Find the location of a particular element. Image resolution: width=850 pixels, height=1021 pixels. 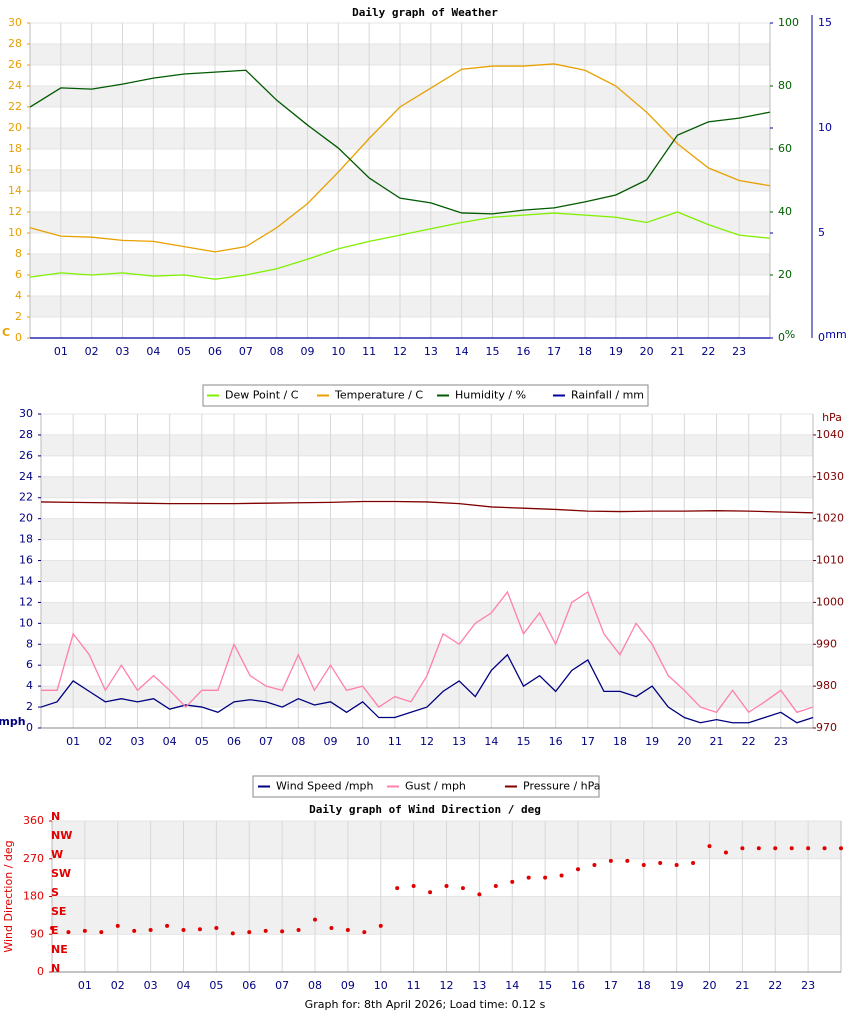

y2-tick-label: 990 is located at coordinates (826, 643).